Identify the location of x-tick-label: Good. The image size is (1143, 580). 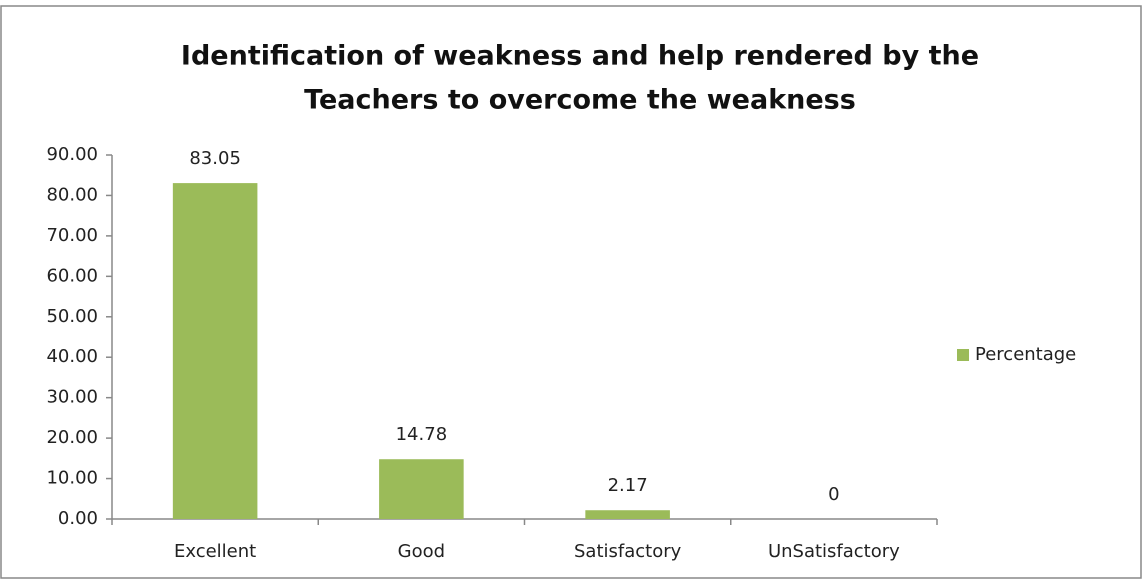
(421, 551).